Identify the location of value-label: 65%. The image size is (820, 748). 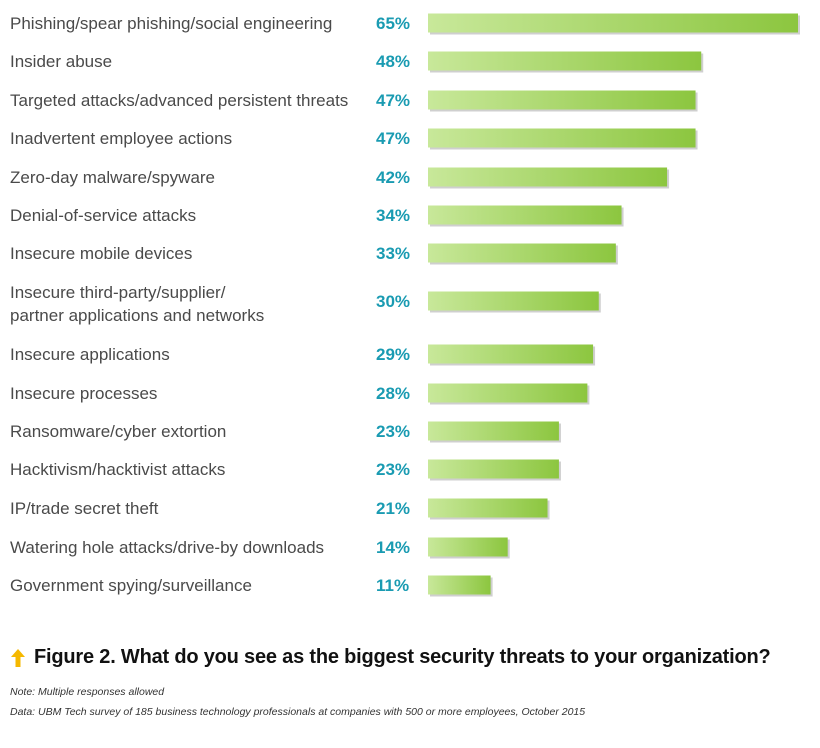
(393, 23).